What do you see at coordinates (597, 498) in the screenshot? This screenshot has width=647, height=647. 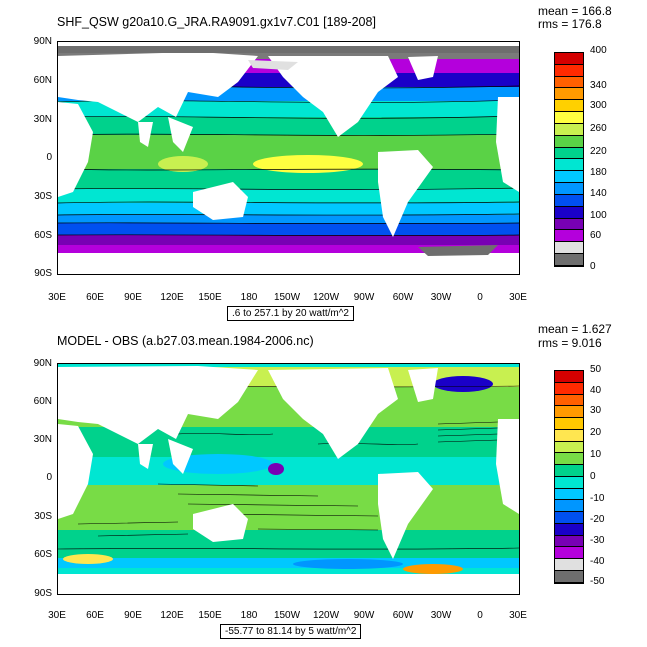 I see `colorbar-label: -10` at bounding box center [597, 498].